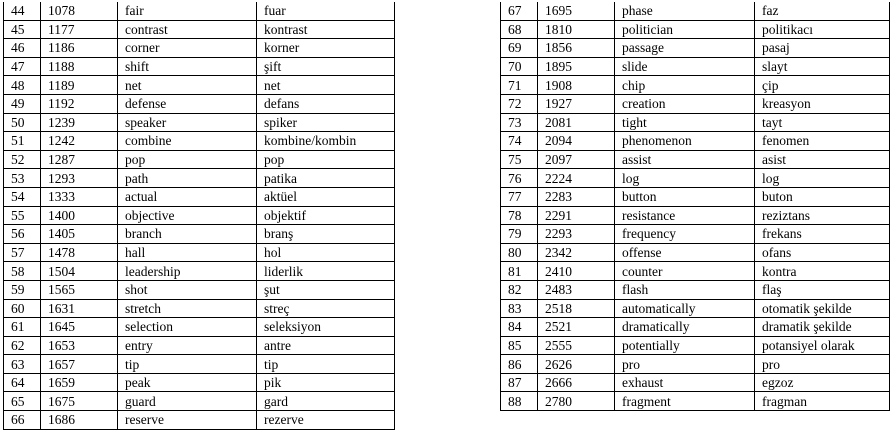 The image size is (893, 432). What do you see at coordinates (187, 327) in the screenshot?
I see `english-word-cell: selection` at bounding box center [187, 327].